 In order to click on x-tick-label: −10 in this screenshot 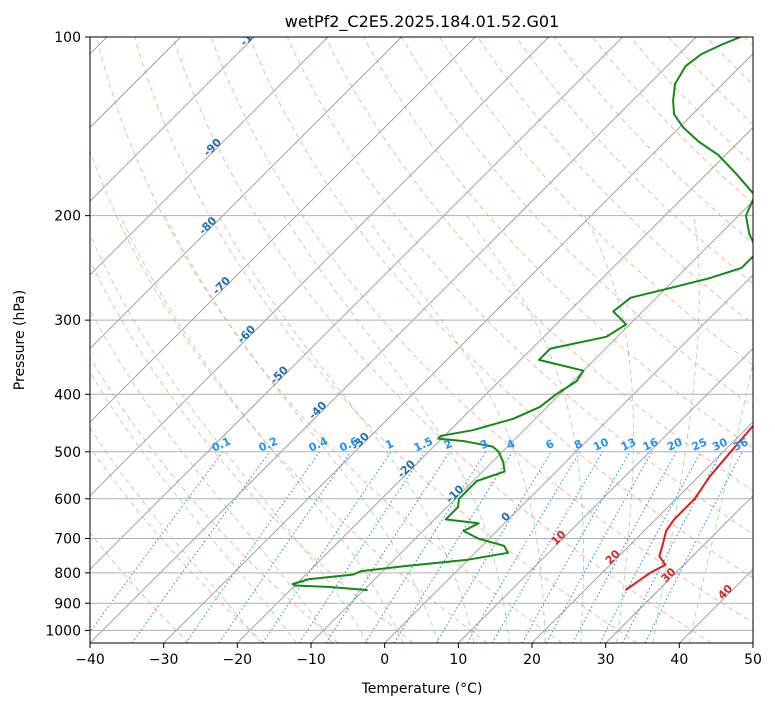, I will do `click(311, 660)`.